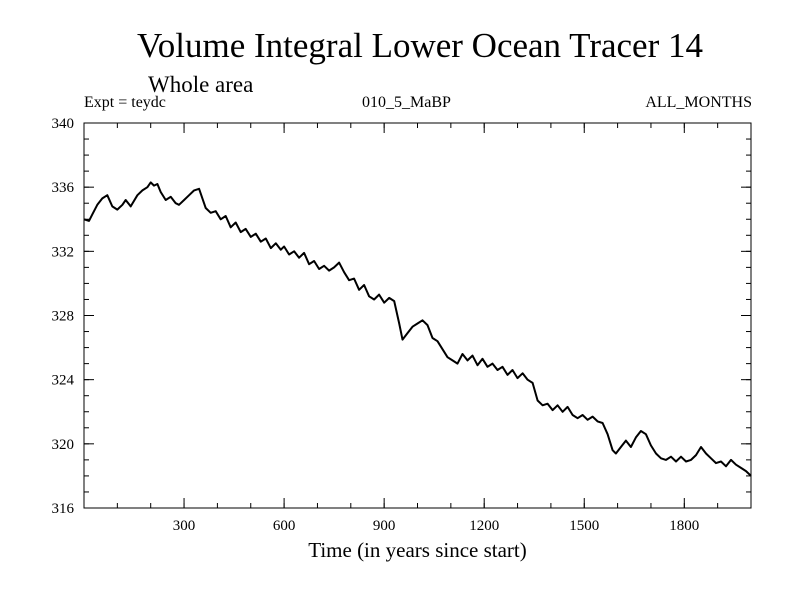  Describe the element at coordinates (184, 526) in the screenshot. I see `x-tick-label: 300` at that location.